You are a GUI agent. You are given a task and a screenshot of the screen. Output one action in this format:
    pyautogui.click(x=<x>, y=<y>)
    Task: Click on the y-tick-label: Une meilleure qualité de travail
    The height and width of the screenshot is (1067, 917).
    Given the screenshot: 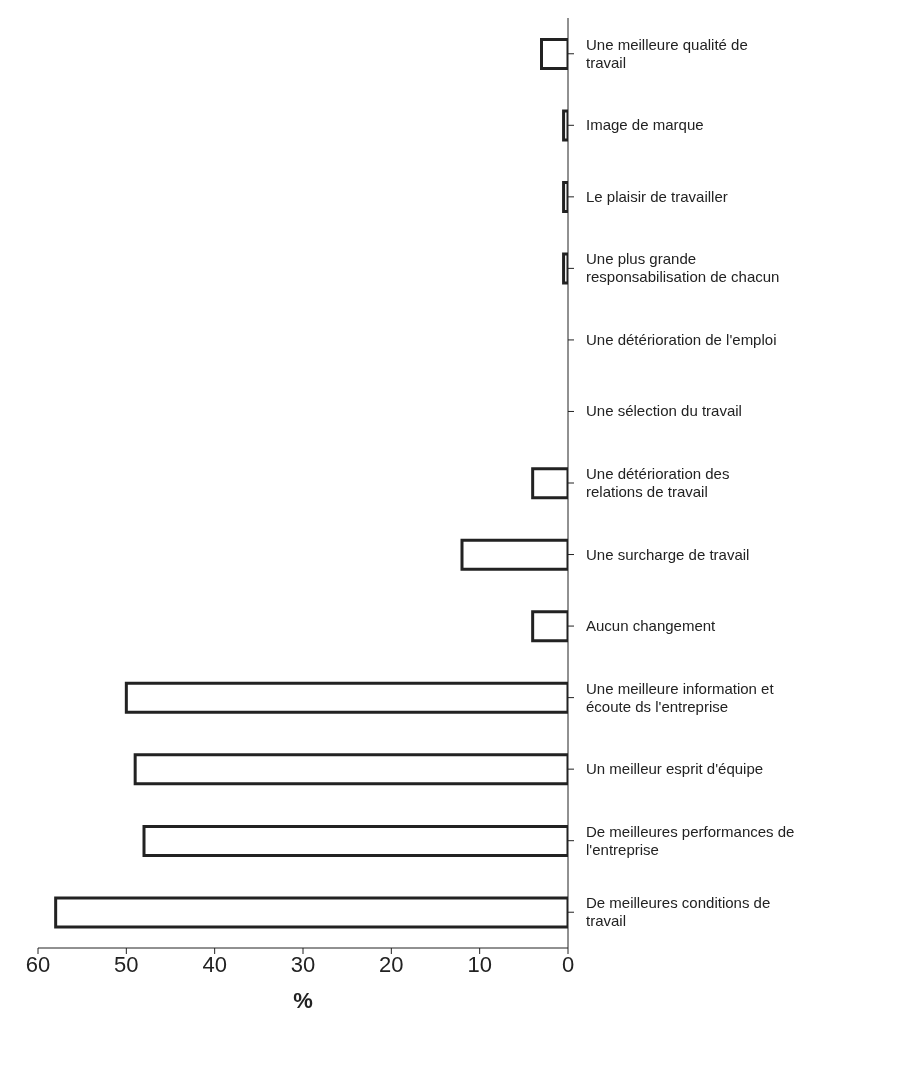 What is the action you would take?
    pyautogui.click(x=667, y=53)
    